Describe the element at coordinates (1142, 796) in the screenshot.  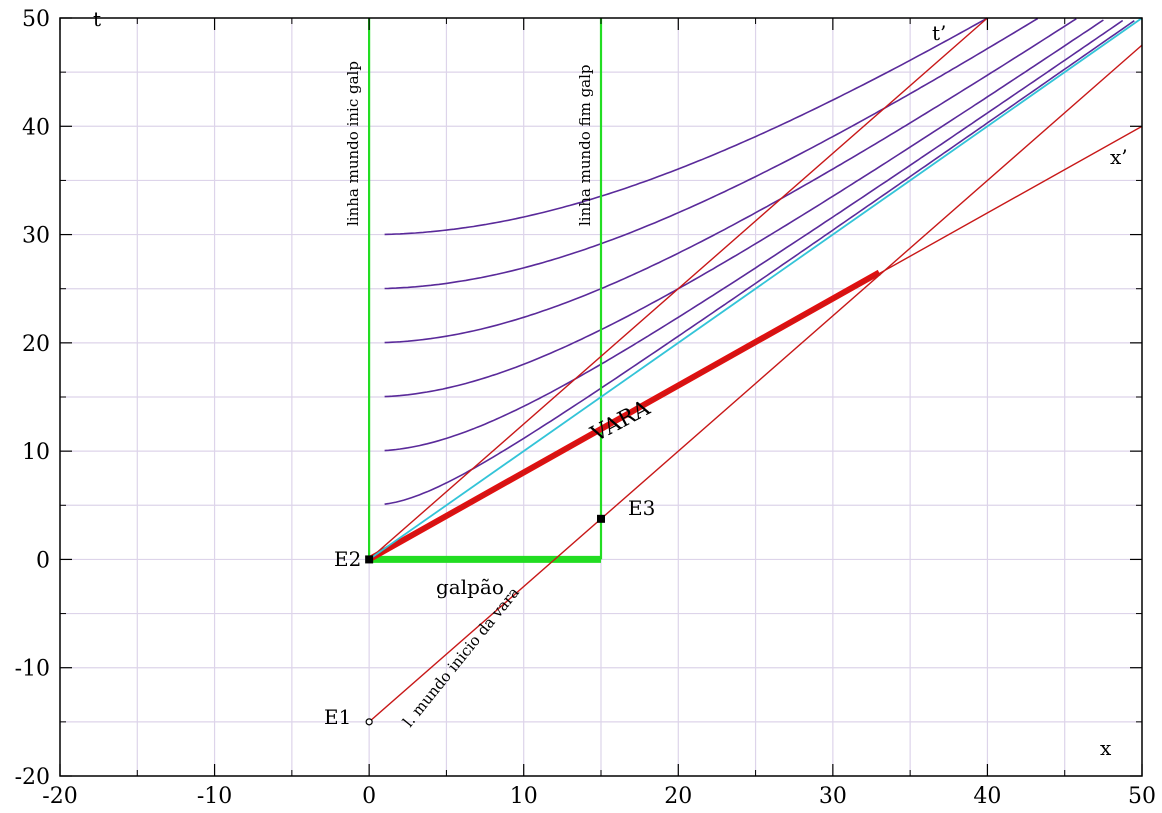
I see `x-tick-label: 50` at that location.